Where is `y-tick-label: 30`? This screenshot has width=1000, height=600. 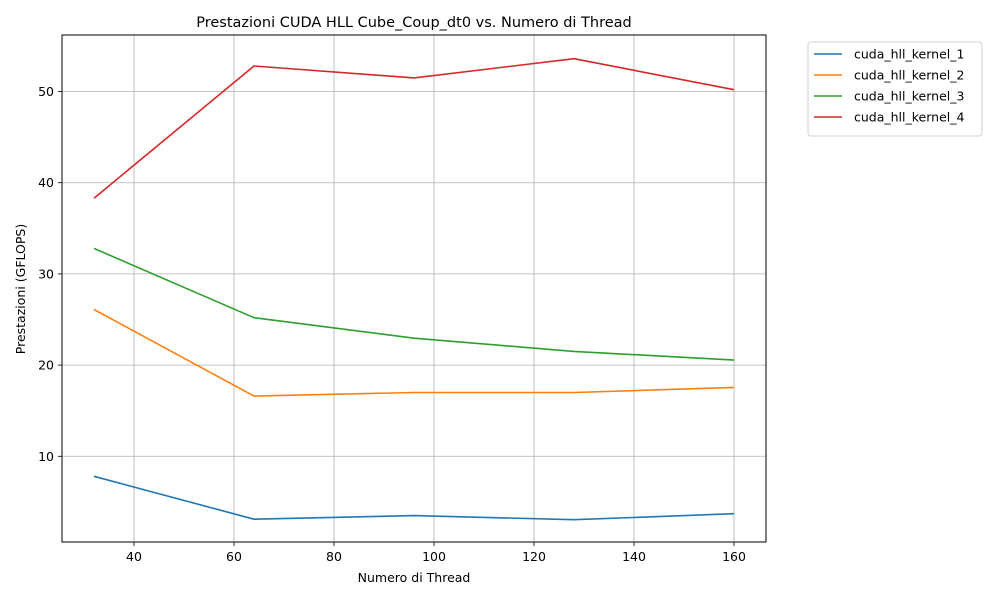
y-tick-label: 30 is located at coordinates (46, 273).